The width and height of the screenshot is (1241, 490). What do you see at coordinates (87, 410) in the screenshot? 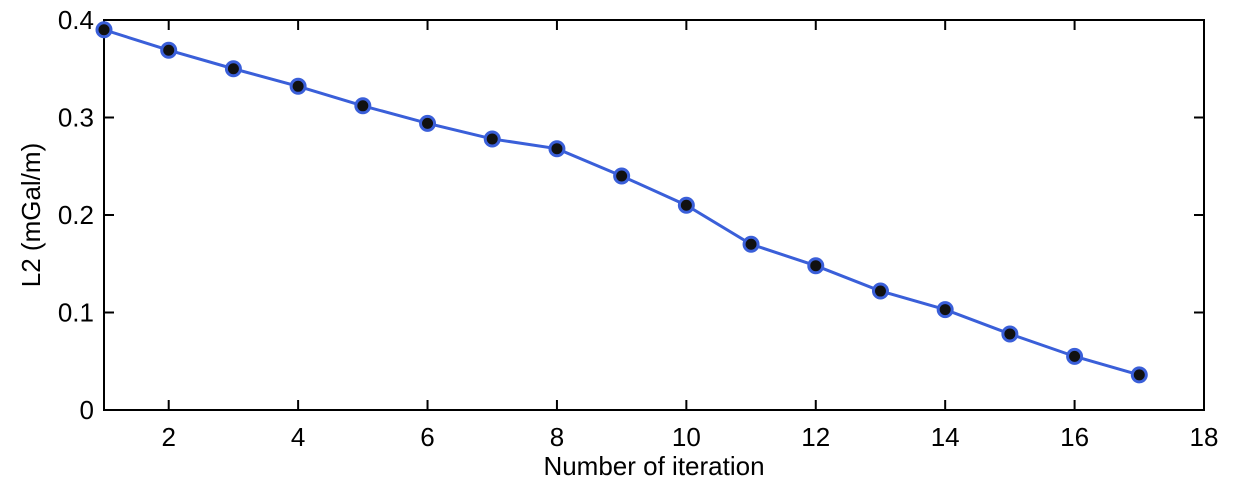
I see `y-tick-label: 0` at bounding box center [87, 410].